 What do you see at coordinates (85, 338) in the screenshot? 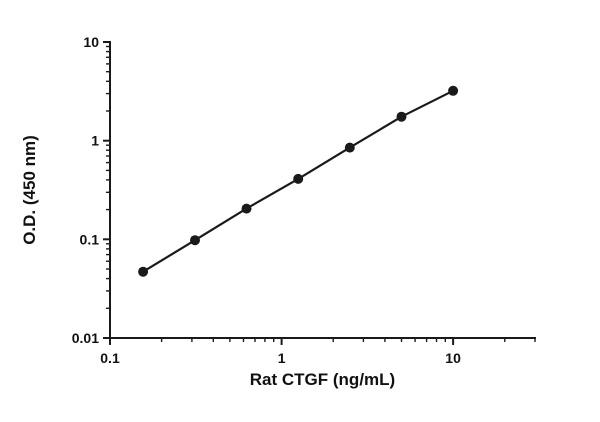
I see `y-tick-label: 0.01` at bounding box center [85, 338].